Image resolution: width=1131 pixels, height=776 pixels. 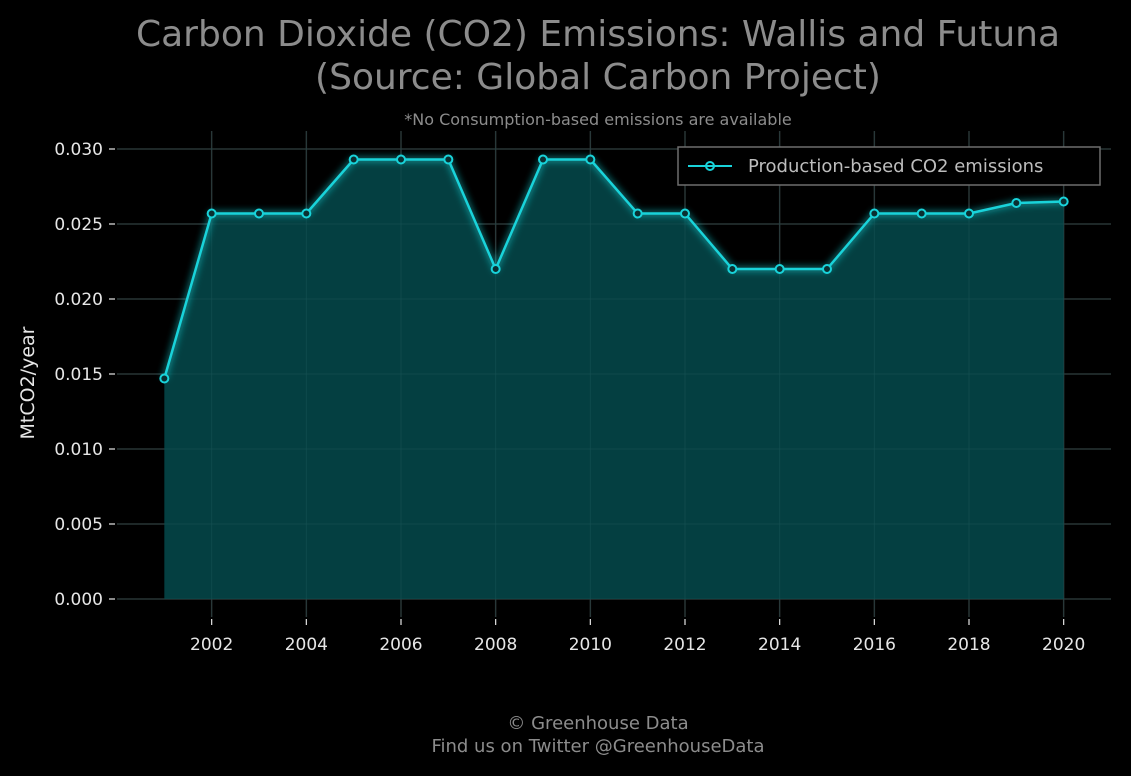 What do you see at coordinates (78, 150) in the screenshot?
I see `y-tick-label-6: 0.030` at bounding box center [78, 150].